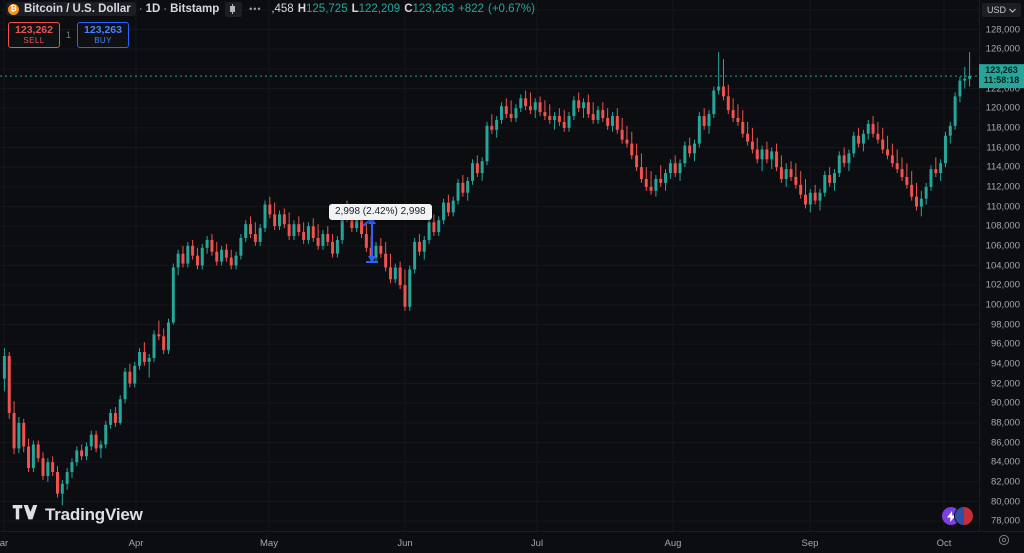  What do you see at coordinates (302, 9) in the screenshot?
I see `high-label: H` at bounding box center [302, 9].